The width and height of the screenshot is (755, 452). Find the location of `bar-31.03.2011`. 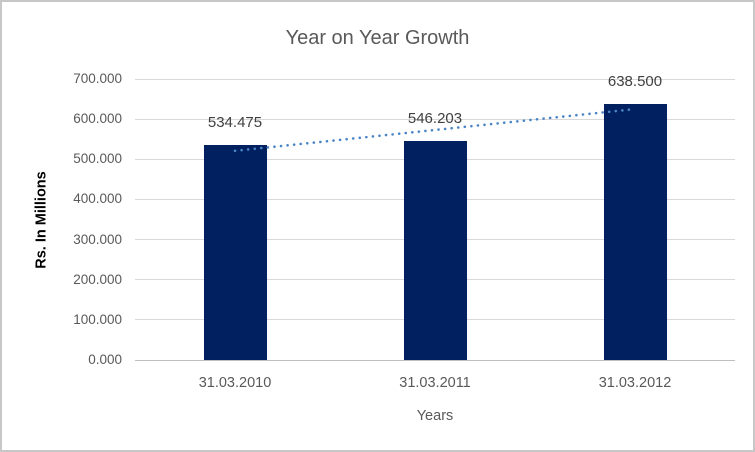

bar-31.03.2011 is located at coordinates (435, 250).